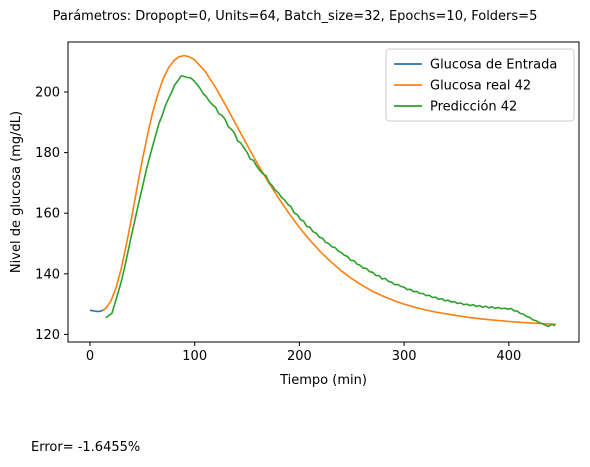 This screenshot has height=467, width=590. I want to click on x-tick-label: 100, so click(194, 356).